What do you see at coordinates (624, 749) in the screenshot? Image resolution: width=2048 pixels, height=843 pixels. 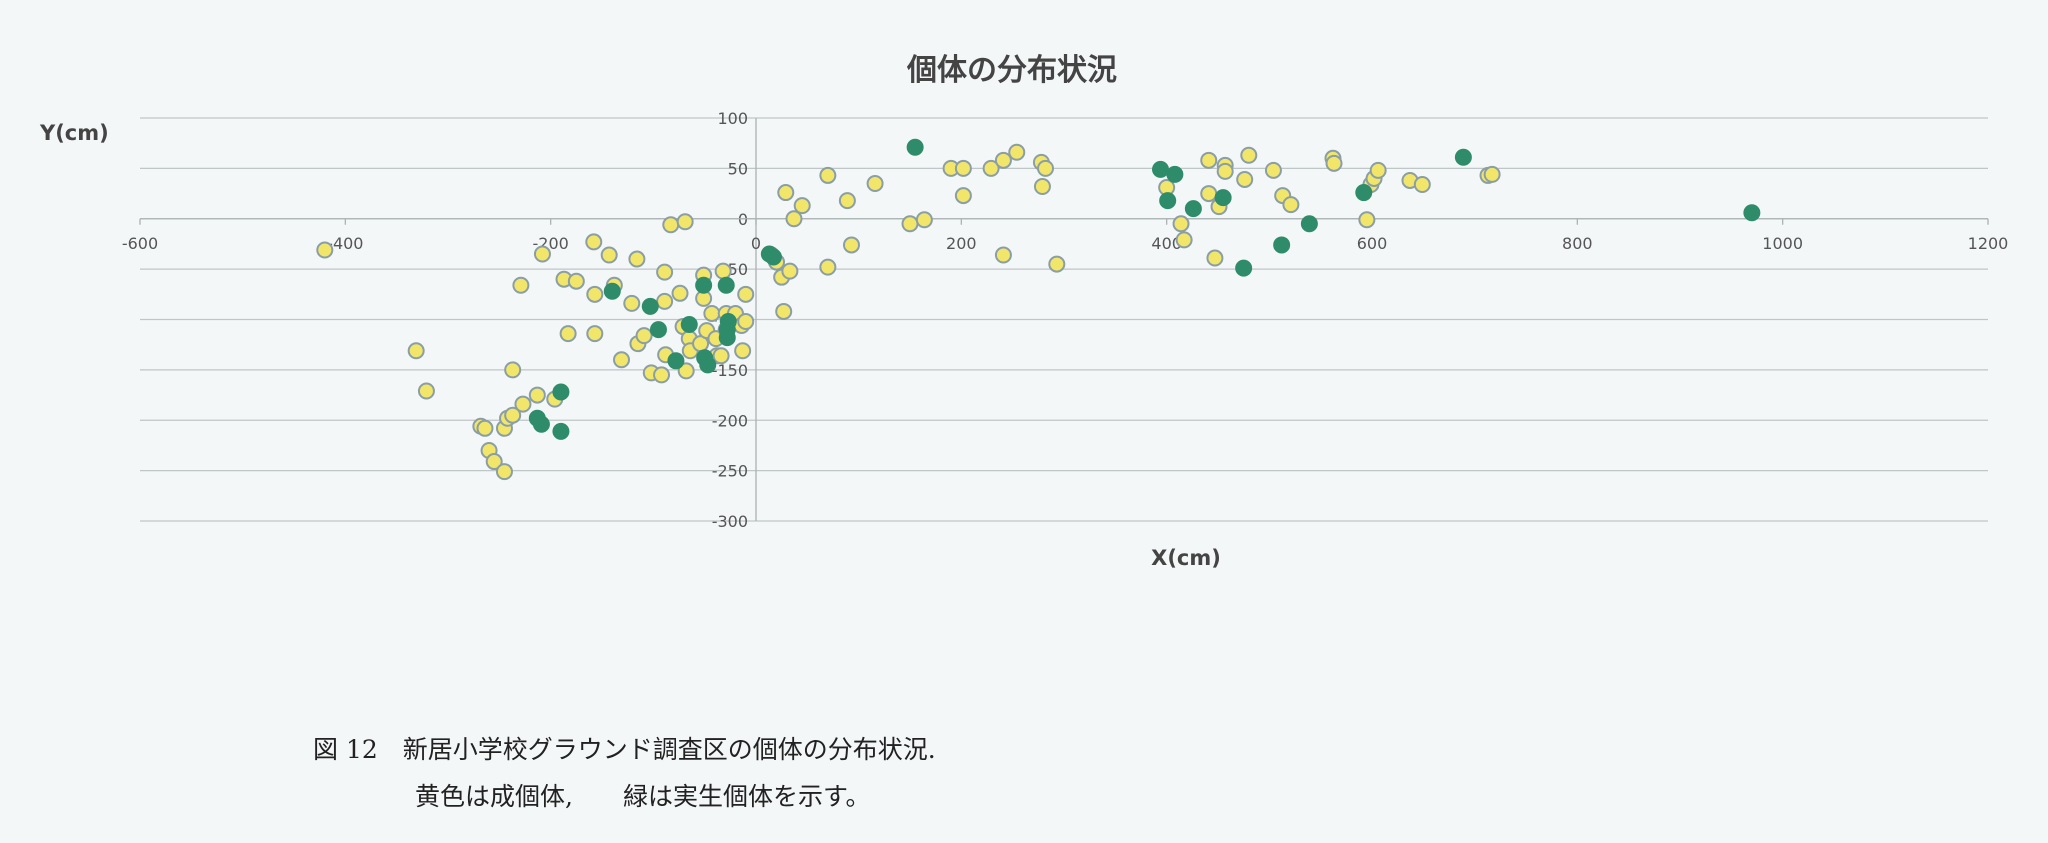 I see `figure-caption-line1: 図 12 新居小学校グラウンド調査区の個体の分布状況.` at bounding box center [624, 749].